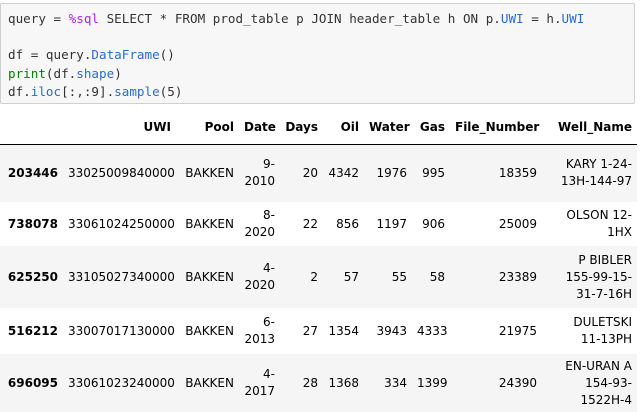 The height and width of the screenshot is (412, 641). What do you see at coordinates (517, 330) in the screenshot?
I see `cell-file-number: 21975` at bounding box center [517, 330].